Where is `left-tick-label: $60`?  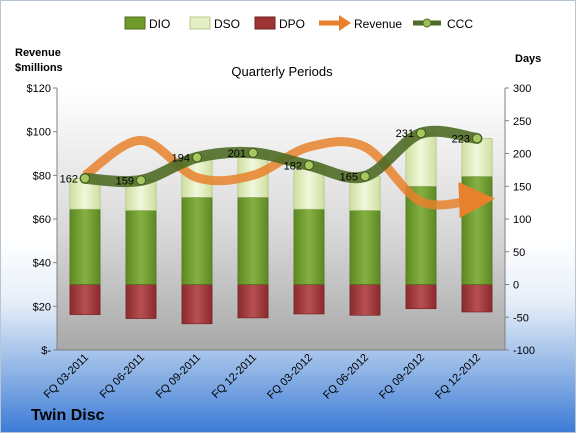
left-tick-label: $60 is located at coordinates (42, 220).